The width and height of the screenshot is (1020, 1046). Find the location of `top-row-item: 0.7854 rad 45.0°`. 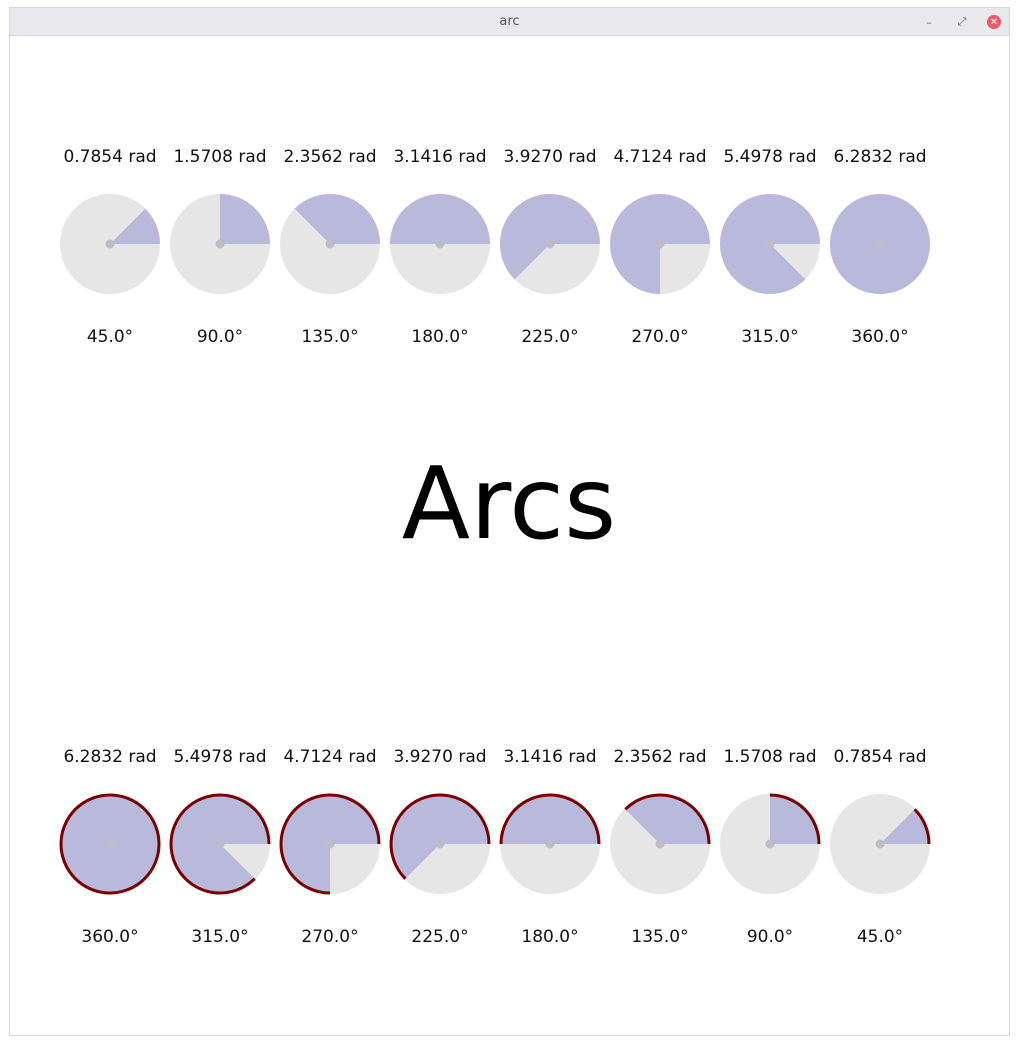

top-row-item: 0.7854 rad 45.0° is located at coordinates (110, 247).